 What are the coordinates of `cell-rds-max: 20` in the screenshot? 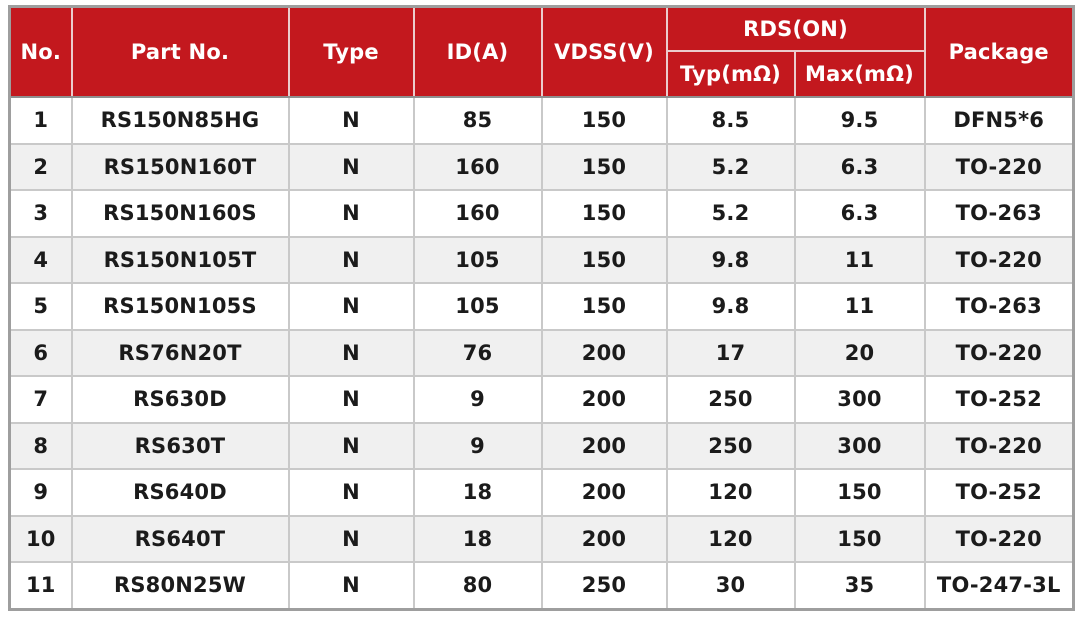 It's located at (859, 352).